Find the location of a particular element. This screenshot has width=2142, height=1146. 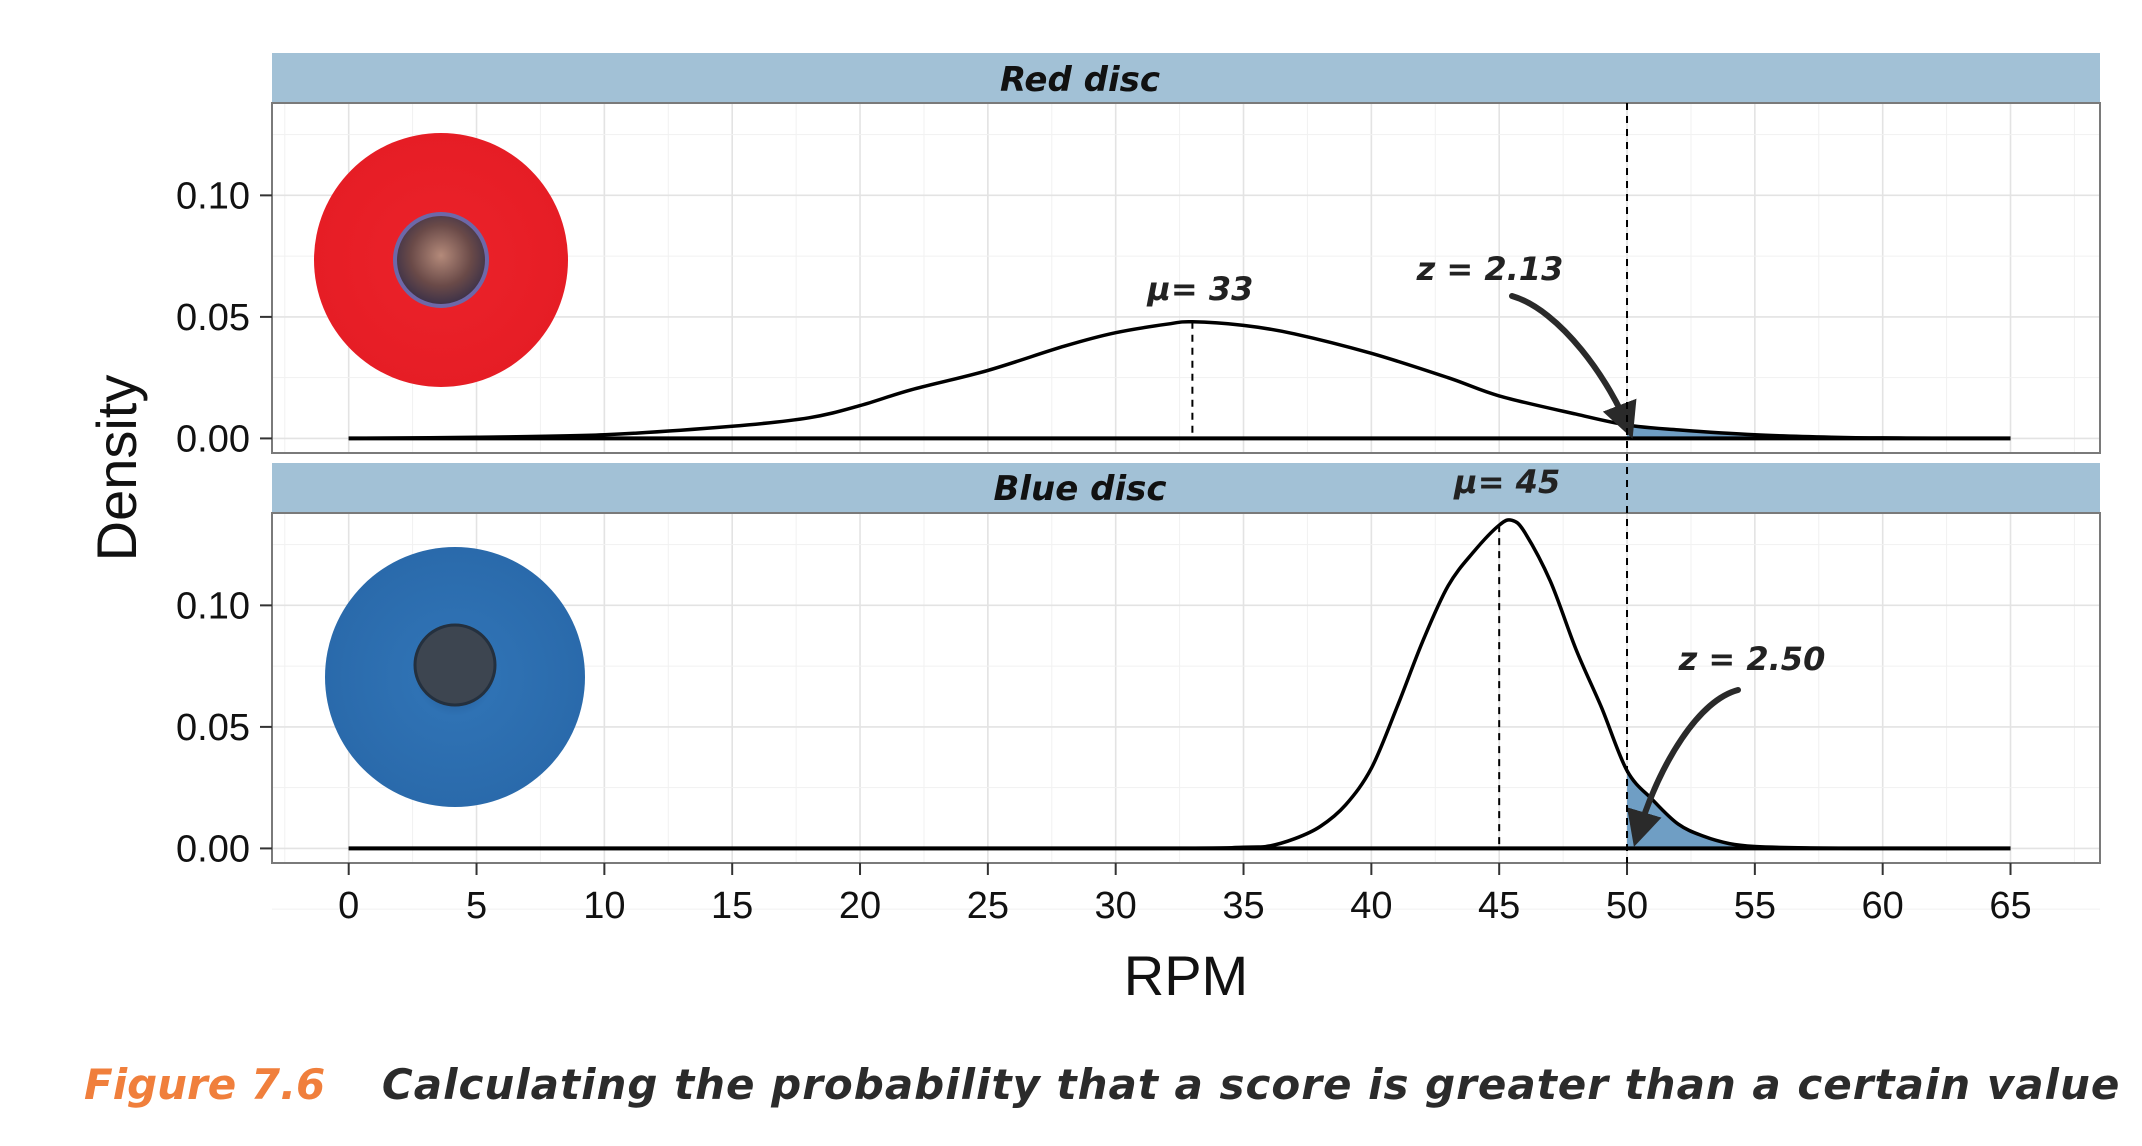

x-axis-ticks: 0 5 10 15 20 25 30 35 40 45 50 55 60 65 is located at coordinates (1185, 895).